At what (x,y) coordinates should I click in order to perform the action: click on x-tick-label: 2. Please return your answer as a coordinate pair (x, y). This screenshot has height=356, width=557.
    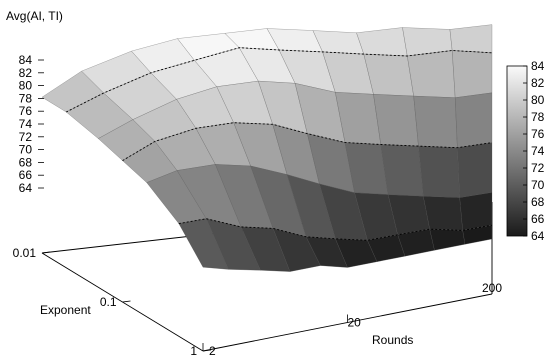
    Looking at the image, I should click on (212, 350).